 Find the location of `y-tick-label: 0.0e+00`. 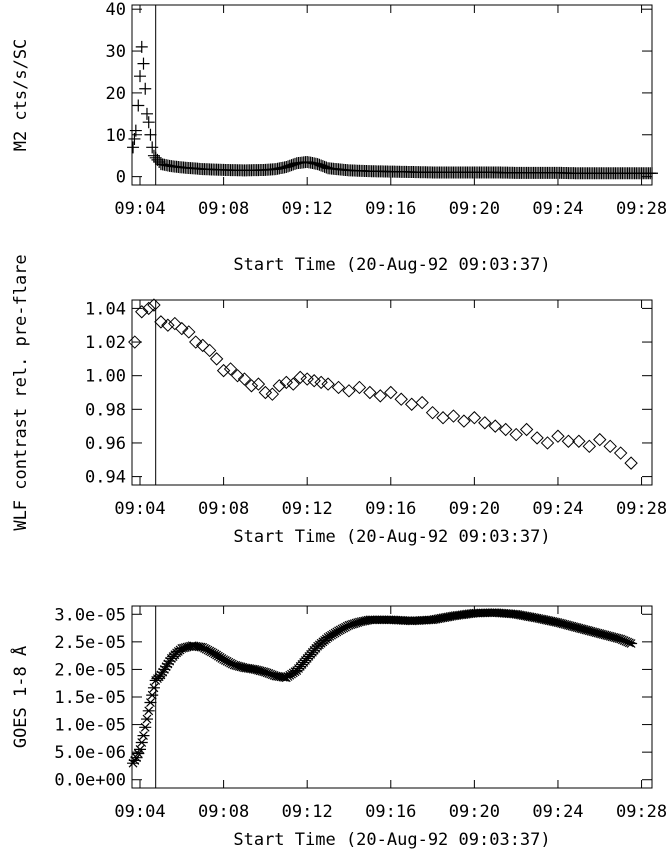

y-tick-label: 0.0e+00 is located at coordinates (90, 781).